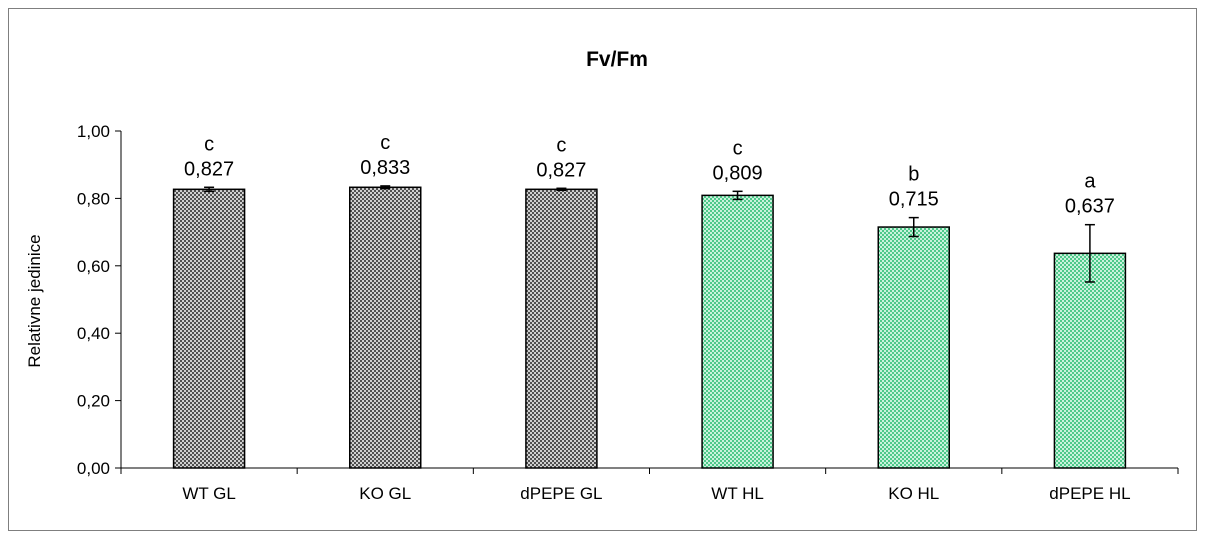  I want to click on value-label: 0,637, so click(1090, 207).